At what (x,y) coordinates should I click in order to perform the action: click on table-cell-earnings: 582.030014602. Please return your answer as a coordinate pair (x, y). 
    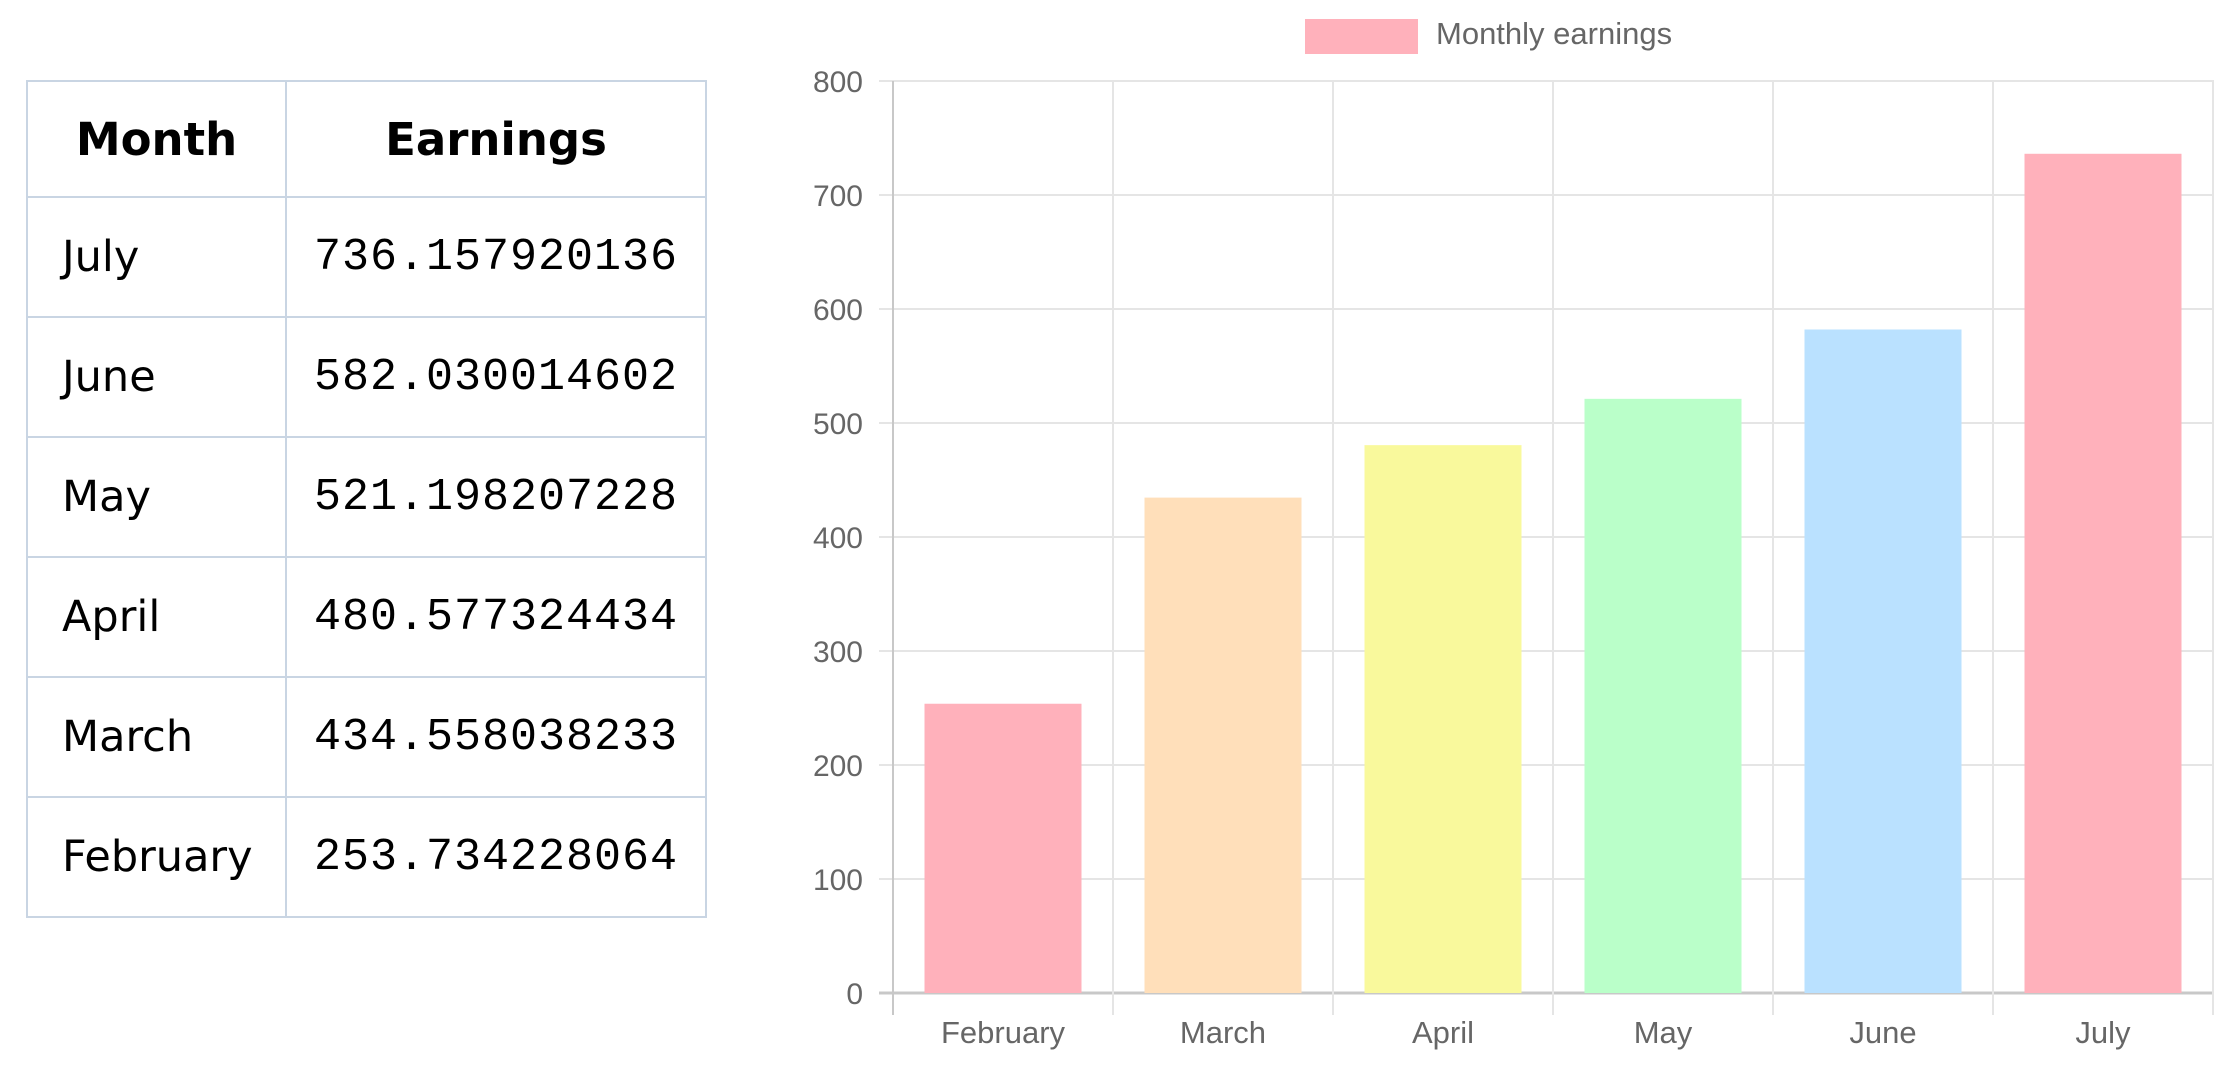
    Looking at the image, I should click on (496, 377).